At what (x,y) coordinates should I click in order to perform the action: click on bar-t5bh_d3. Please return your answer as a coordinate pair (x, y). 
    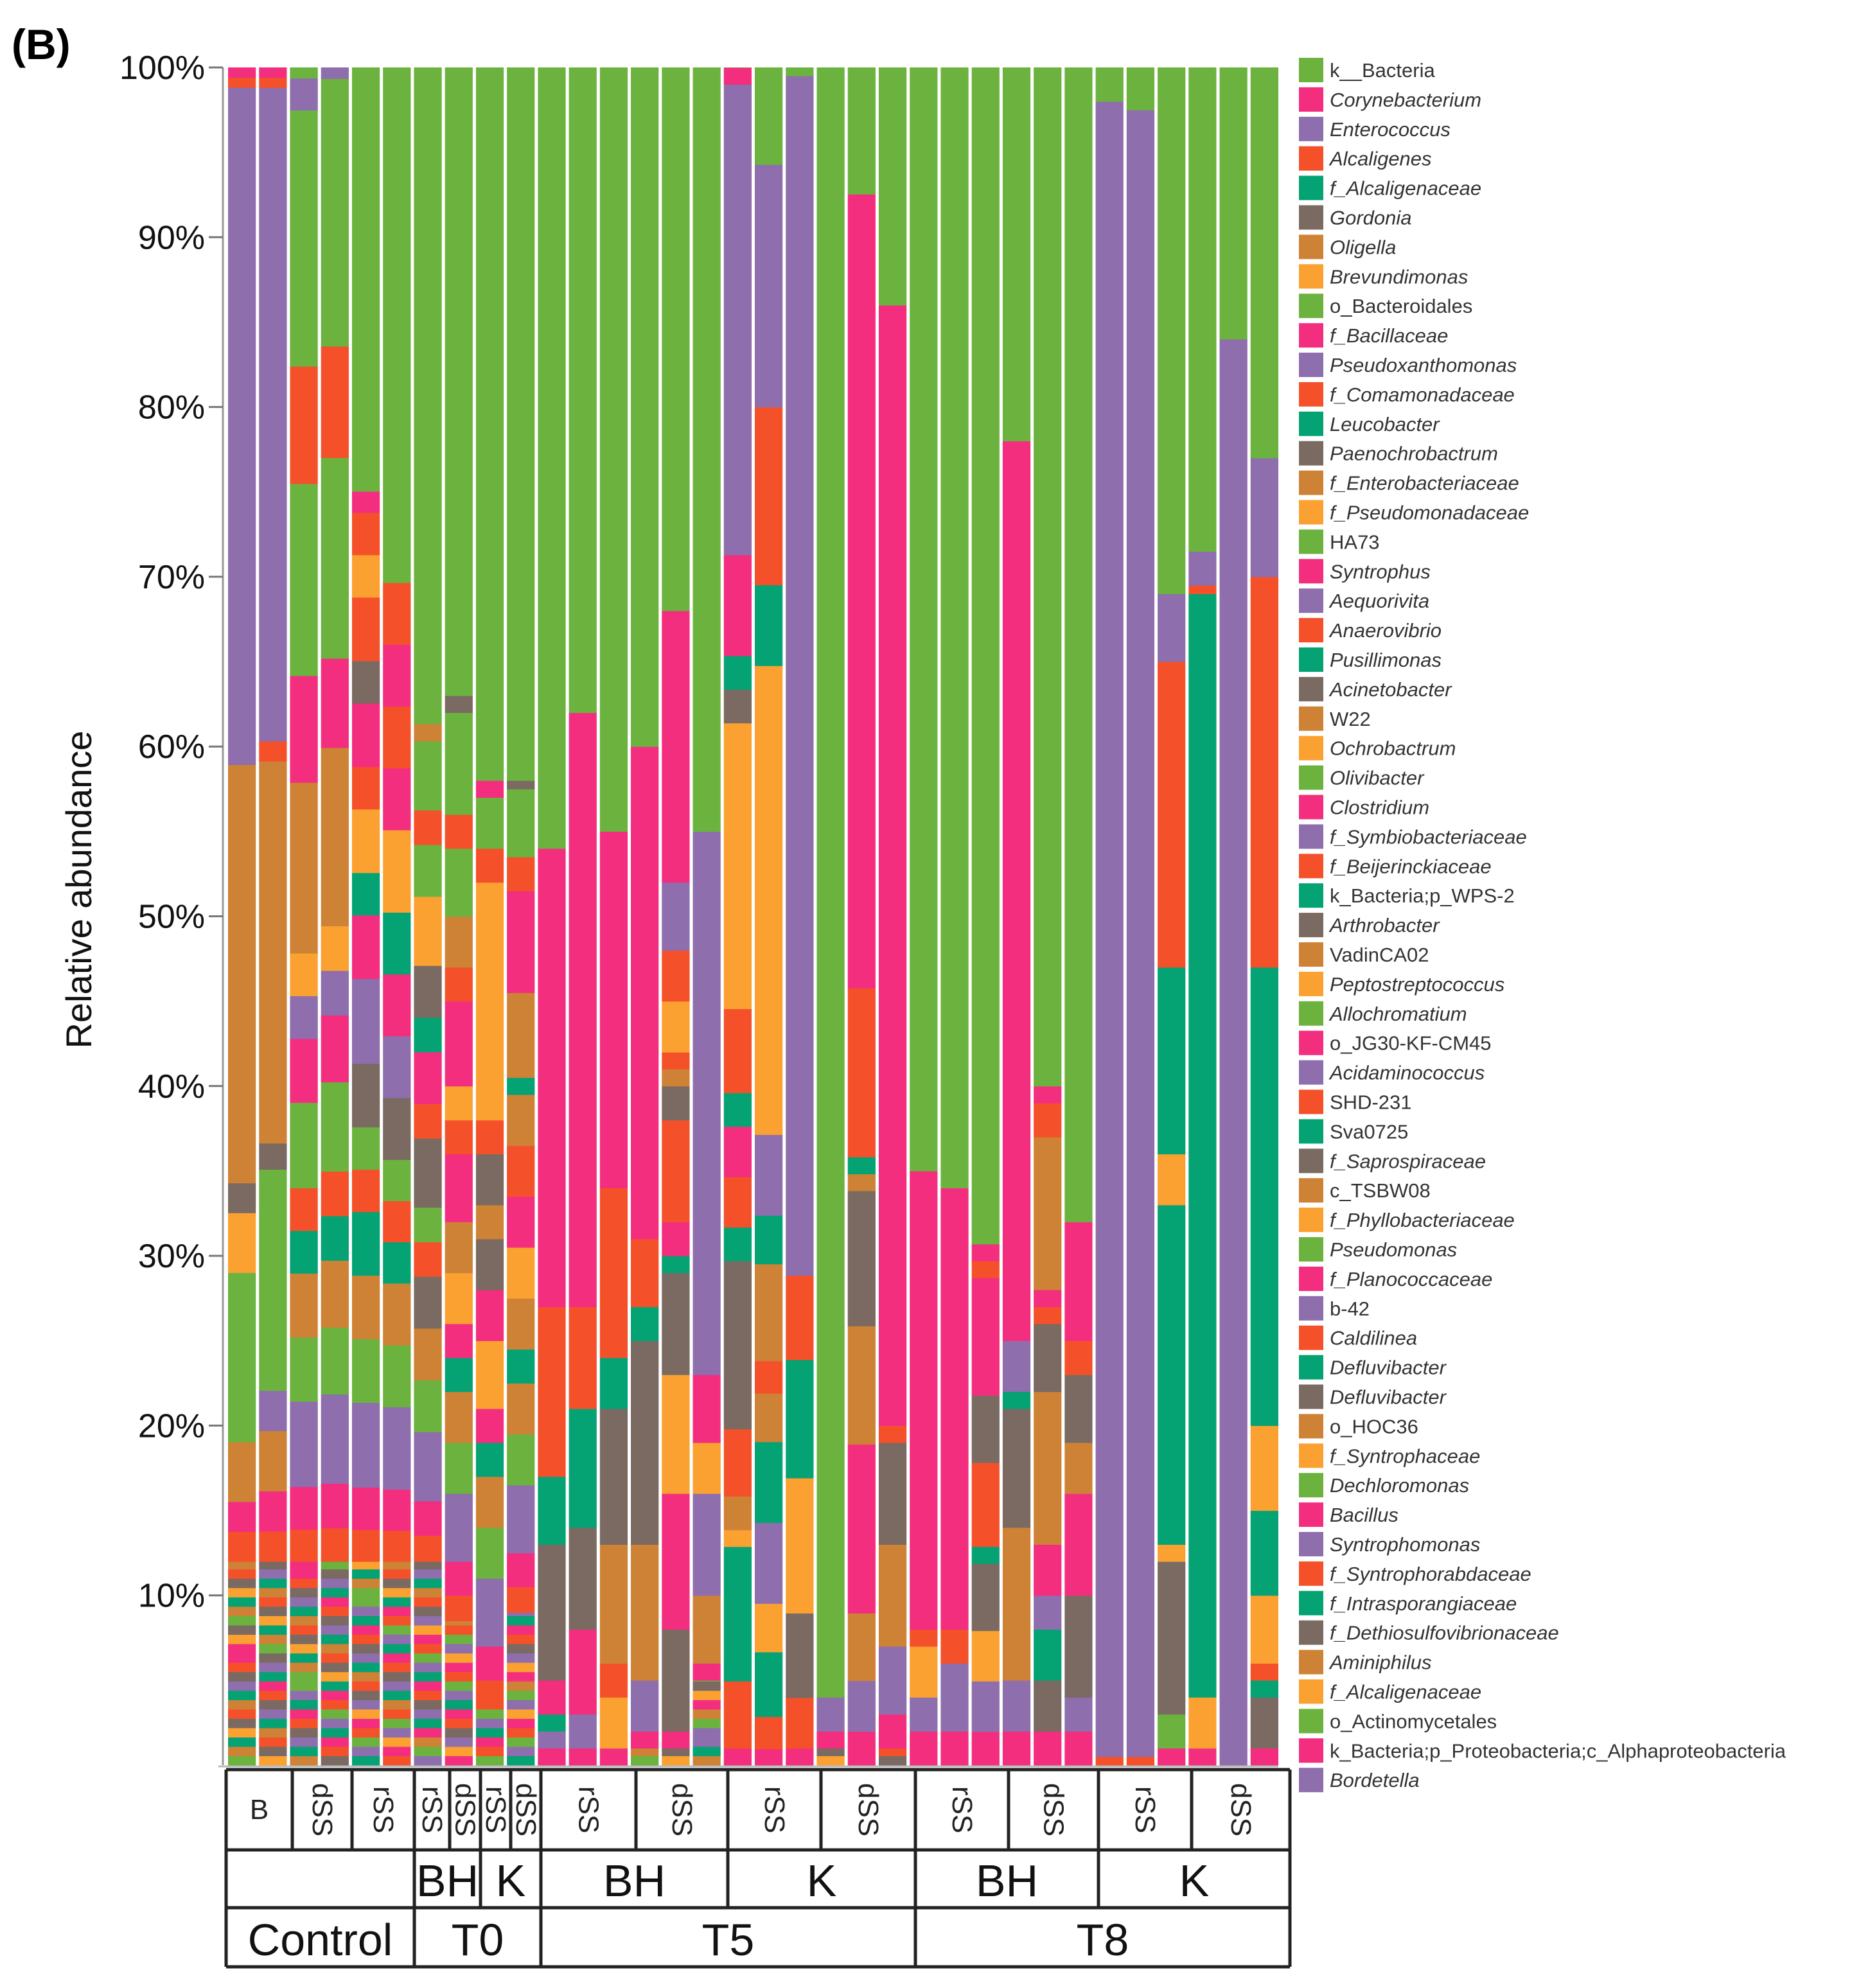
    Looking at the image, I should click on (676, 917).